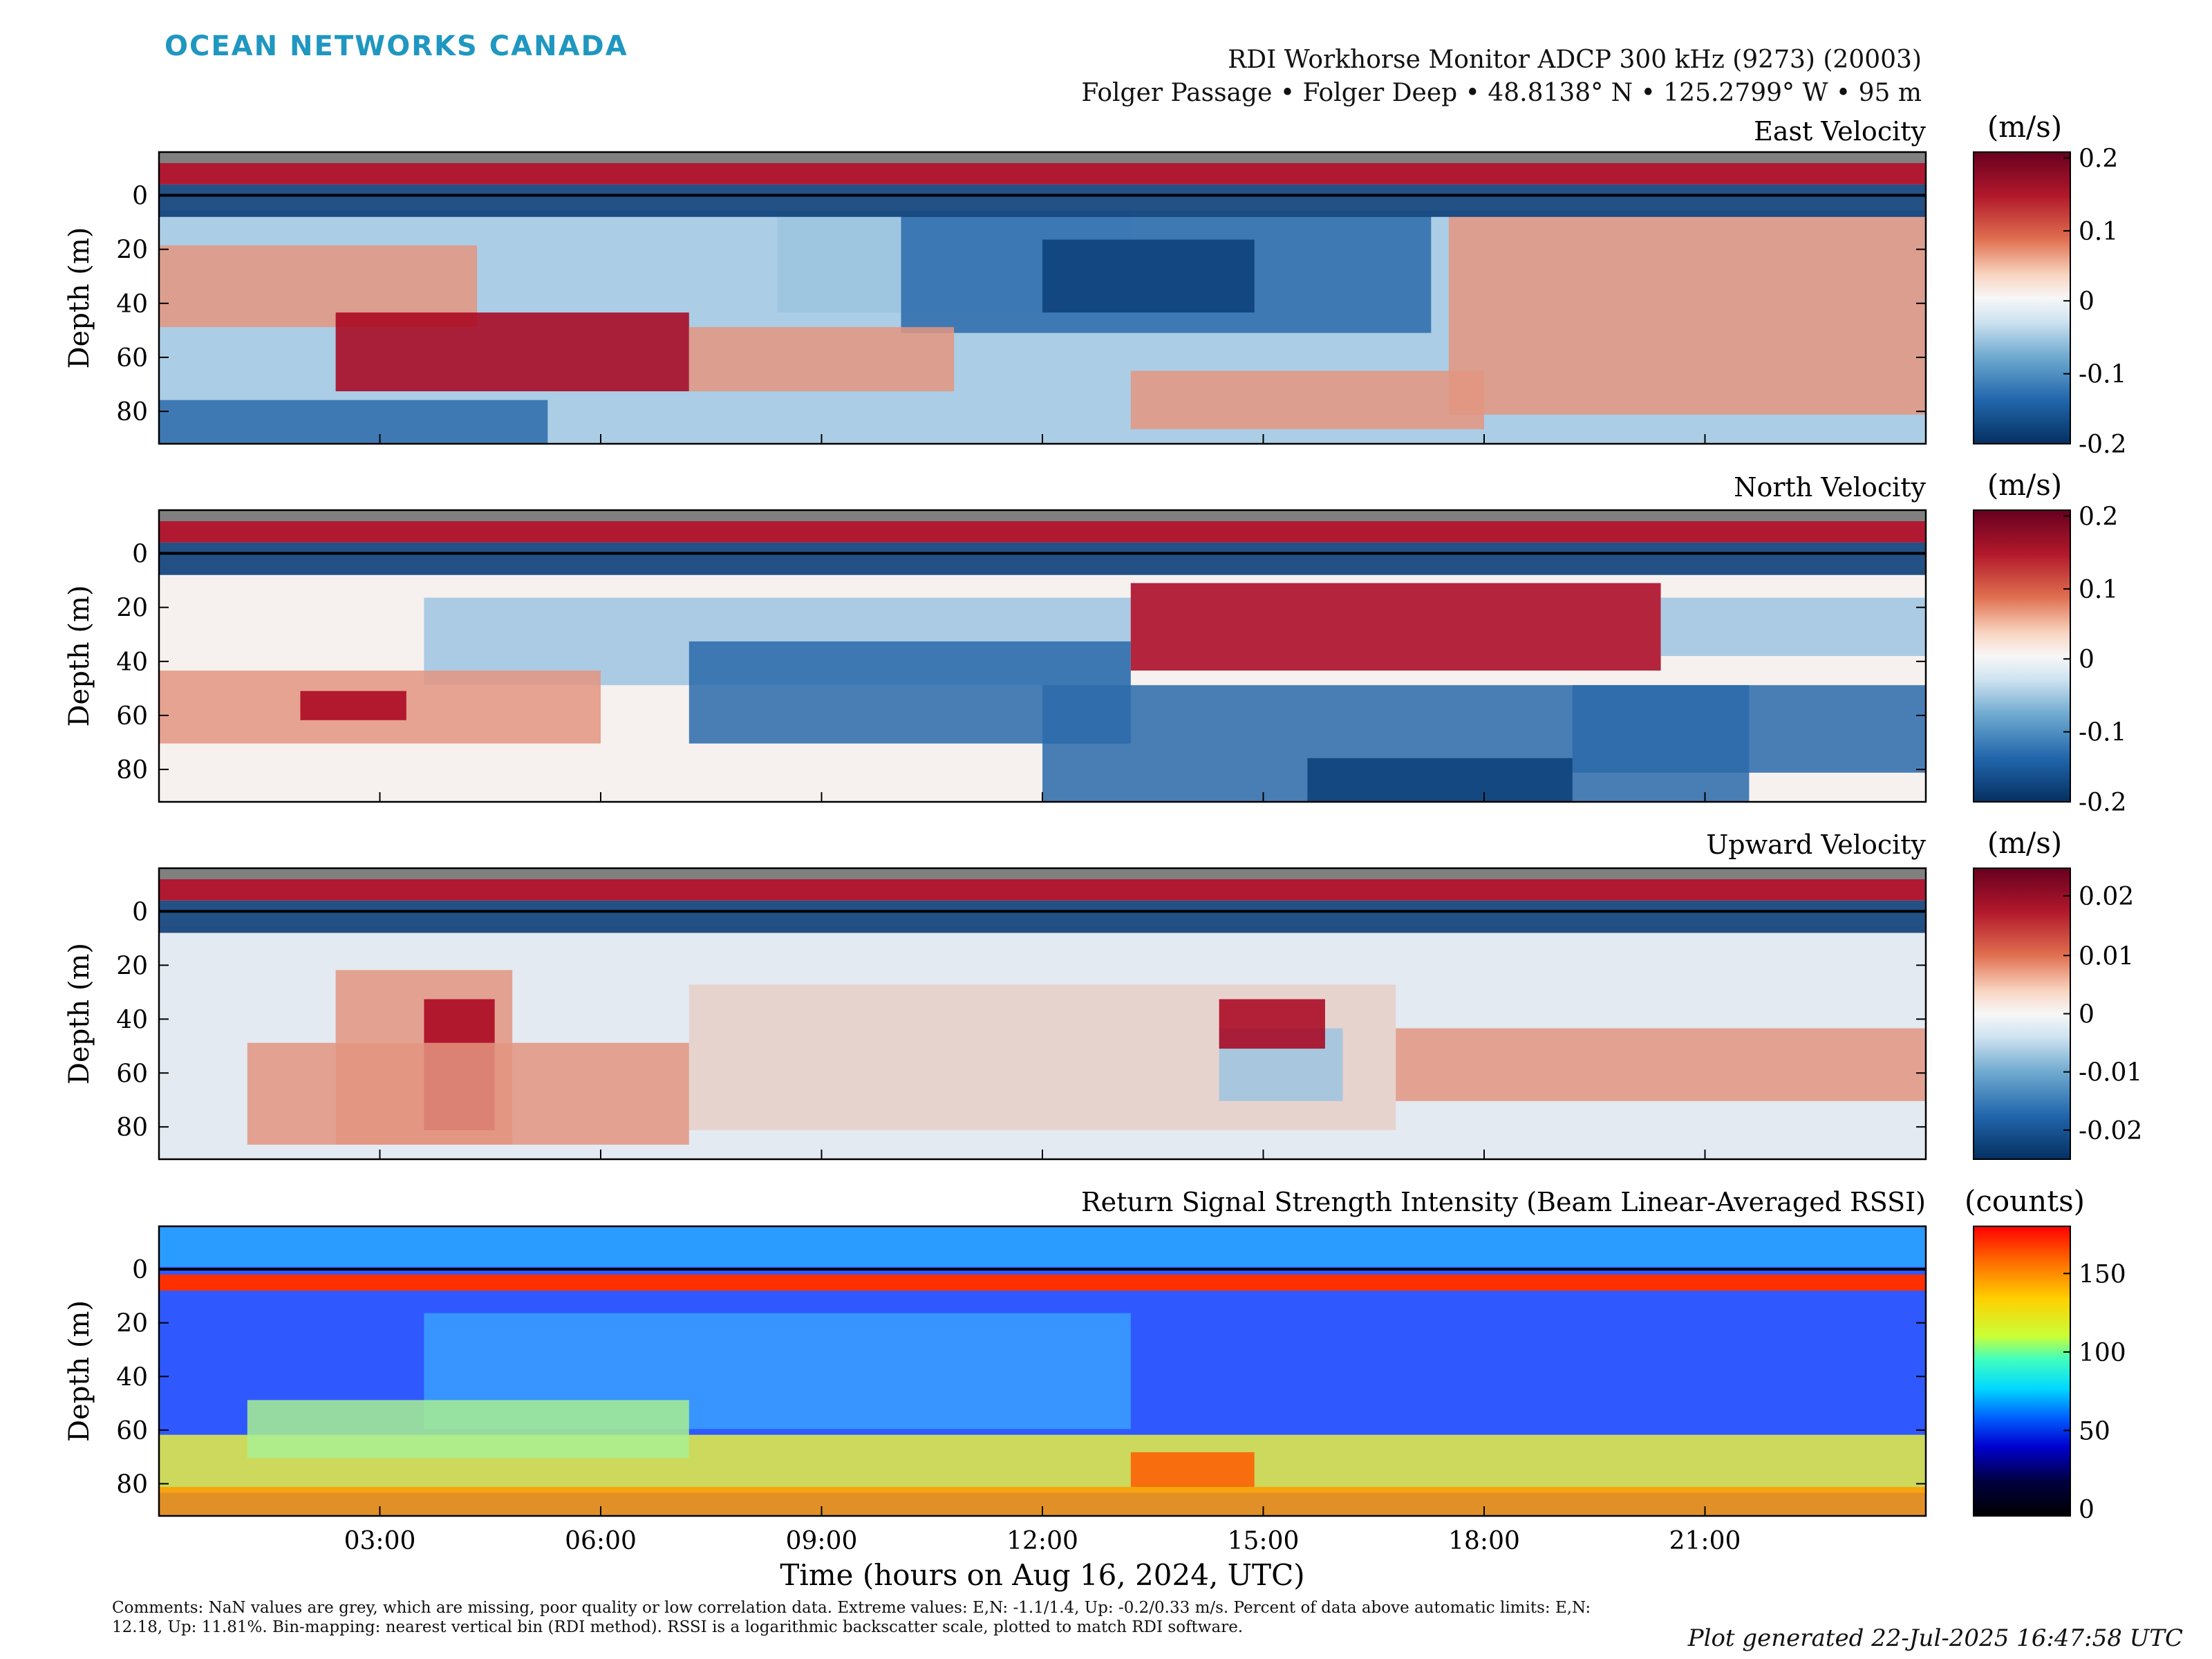  Describe the element at coordinates (397, 46) in the screenshot. I see `brand-logo-text: OCEAN NETWORKS CANADA` at that location.